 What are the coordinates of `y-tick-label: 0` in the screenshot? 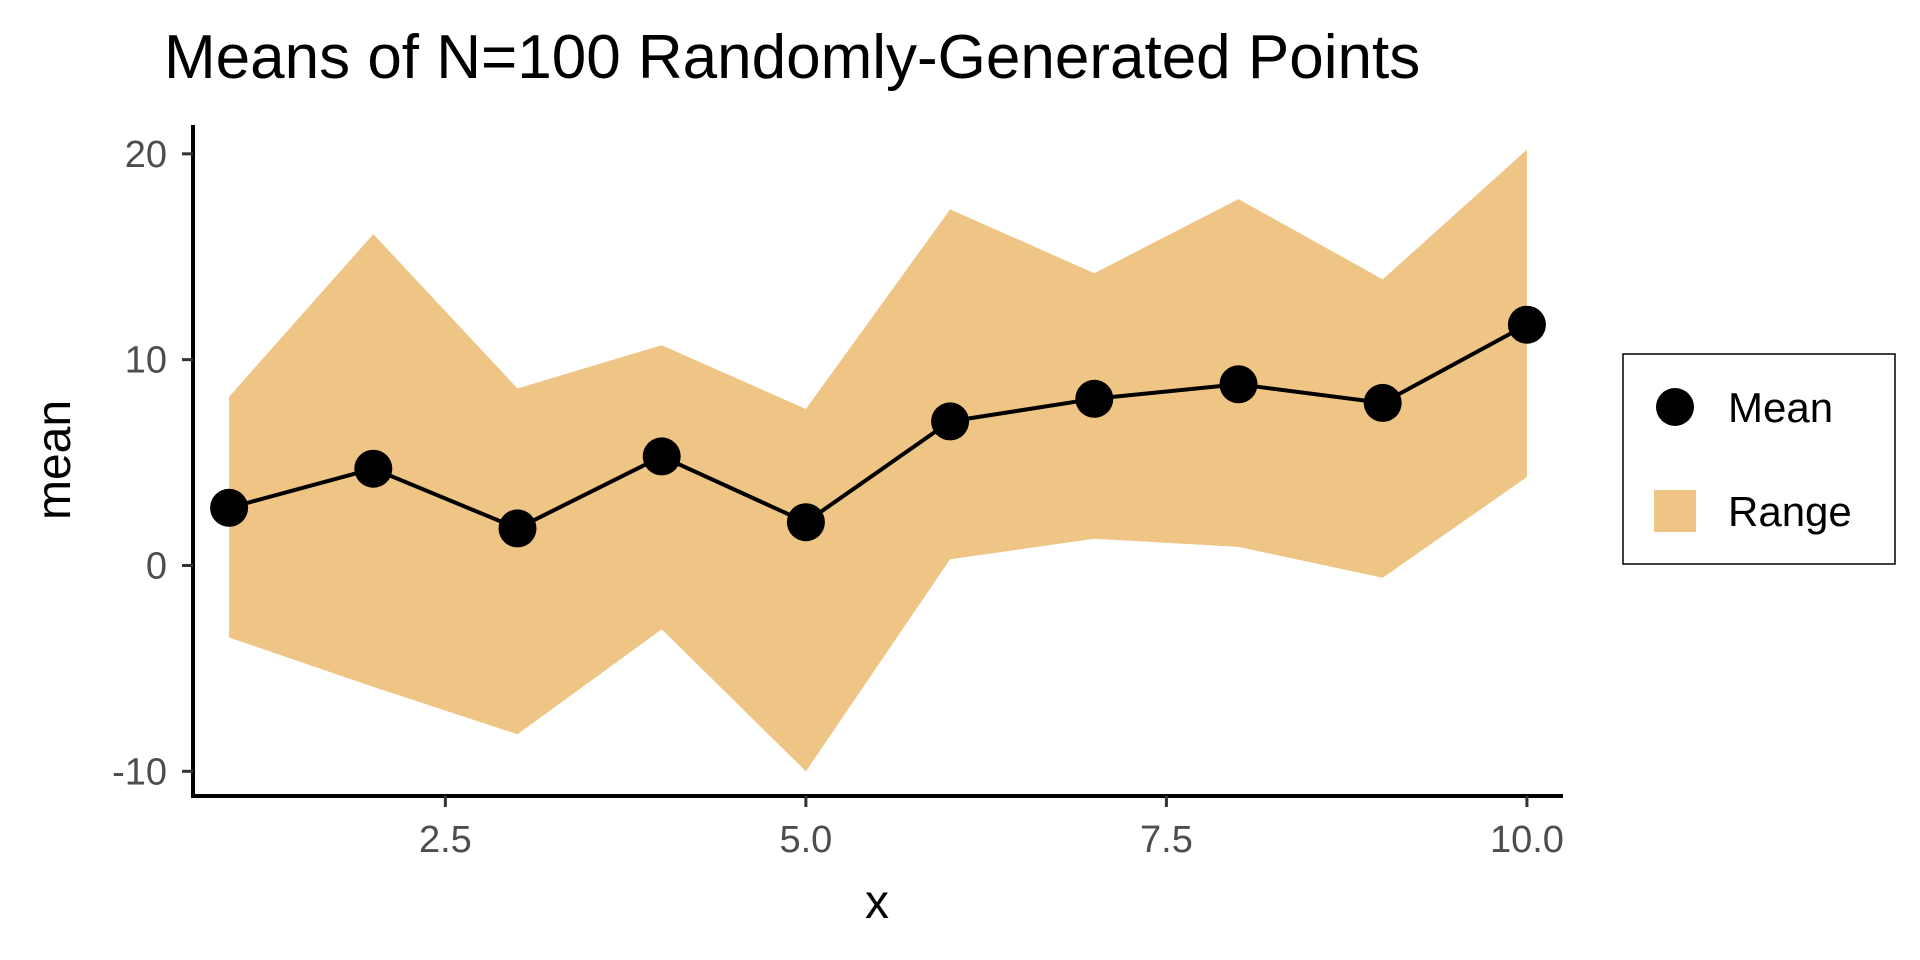 It's located at (156, 566).